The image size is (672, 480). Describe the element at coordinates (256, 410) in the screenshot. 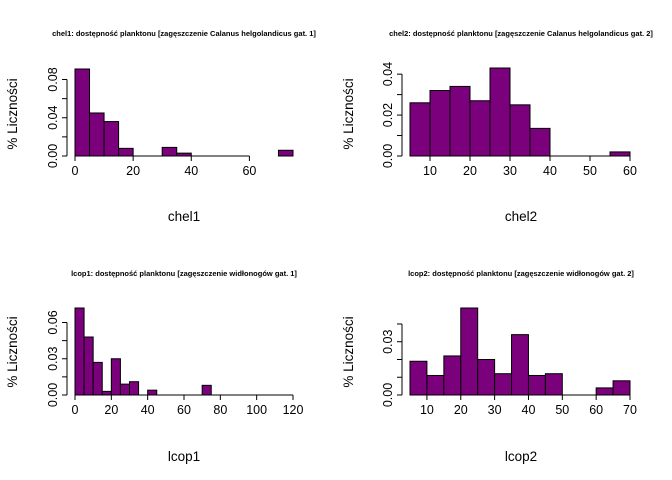

I see `x-tick-label: 100` at that location.